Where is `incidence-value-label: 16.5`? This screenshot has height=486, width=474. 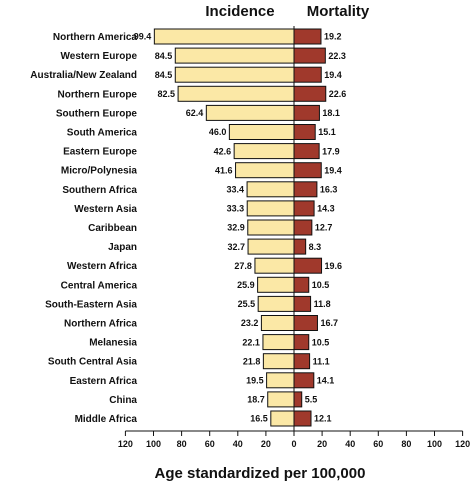 incidence-value-label: 16.5 is located at coordinates (259, 419).